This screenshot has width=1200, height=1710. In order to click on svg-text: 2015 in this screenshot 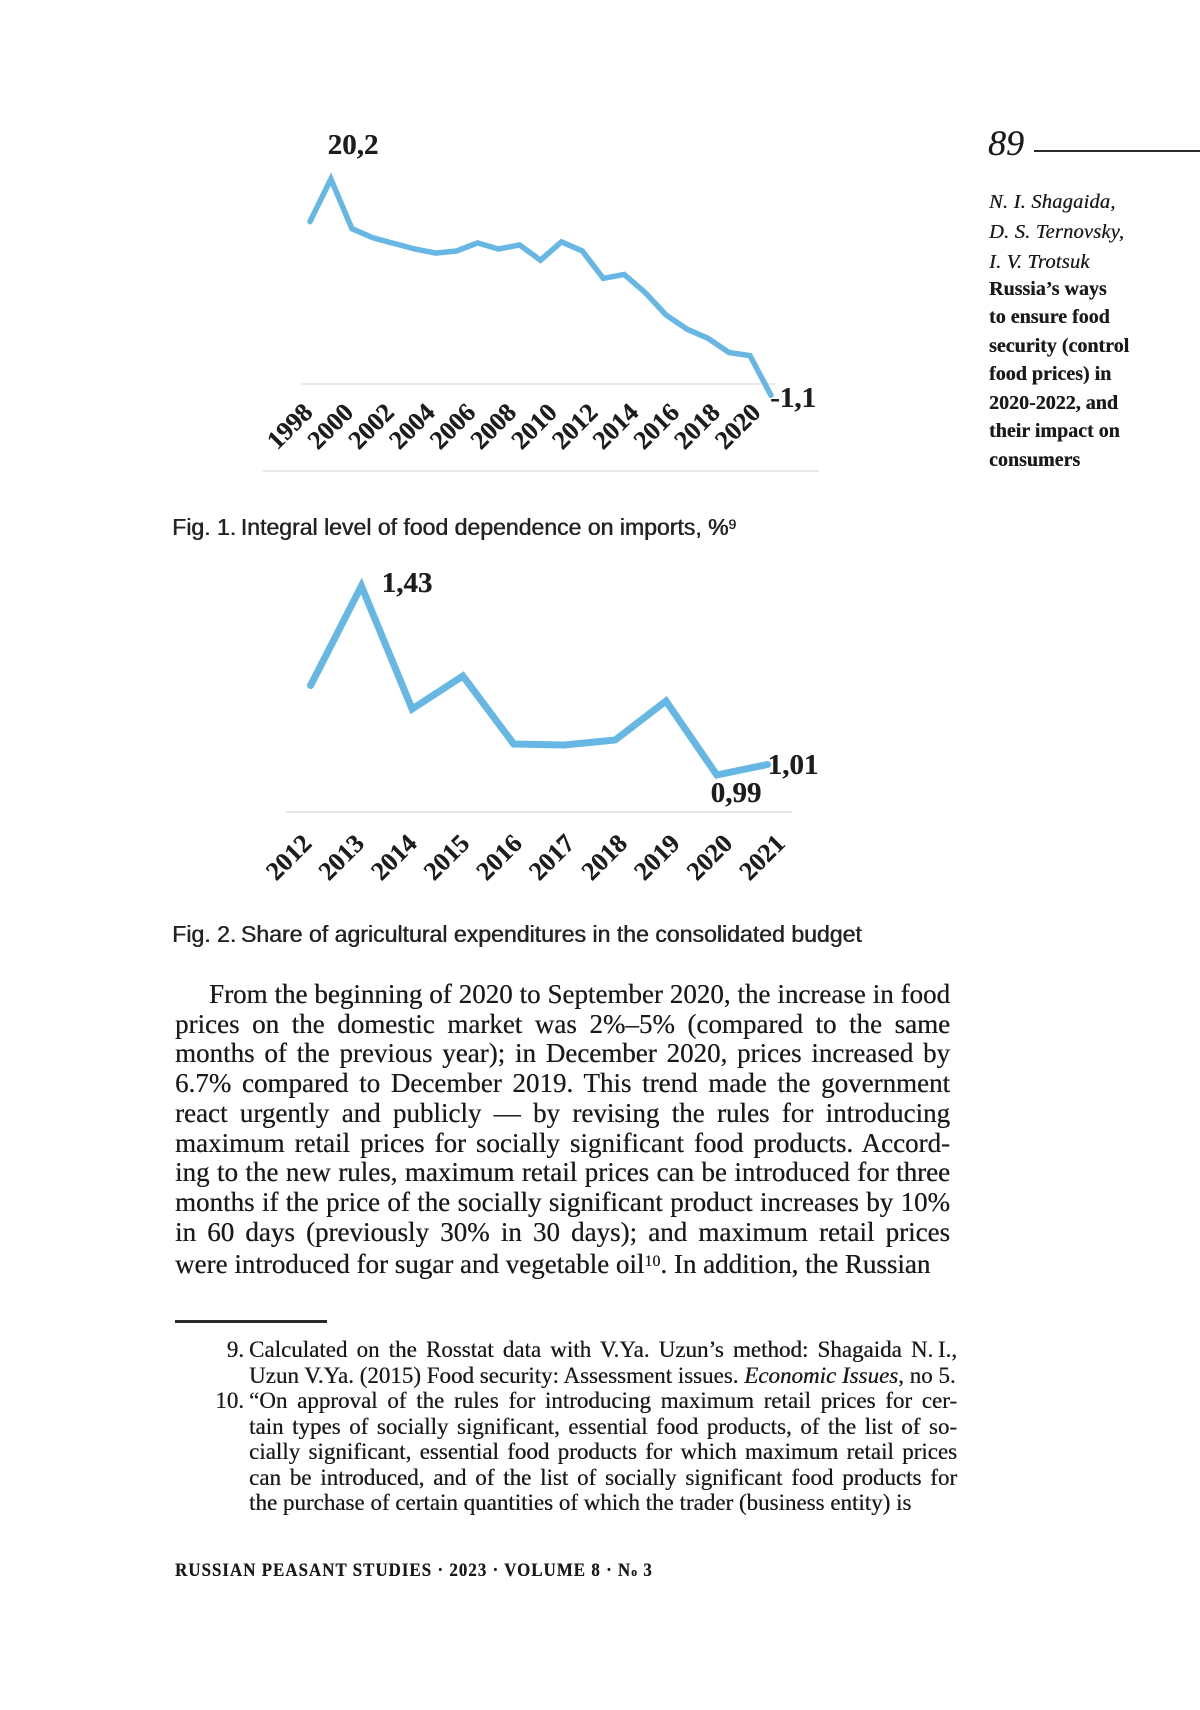, I will do `click(446, 857)`.